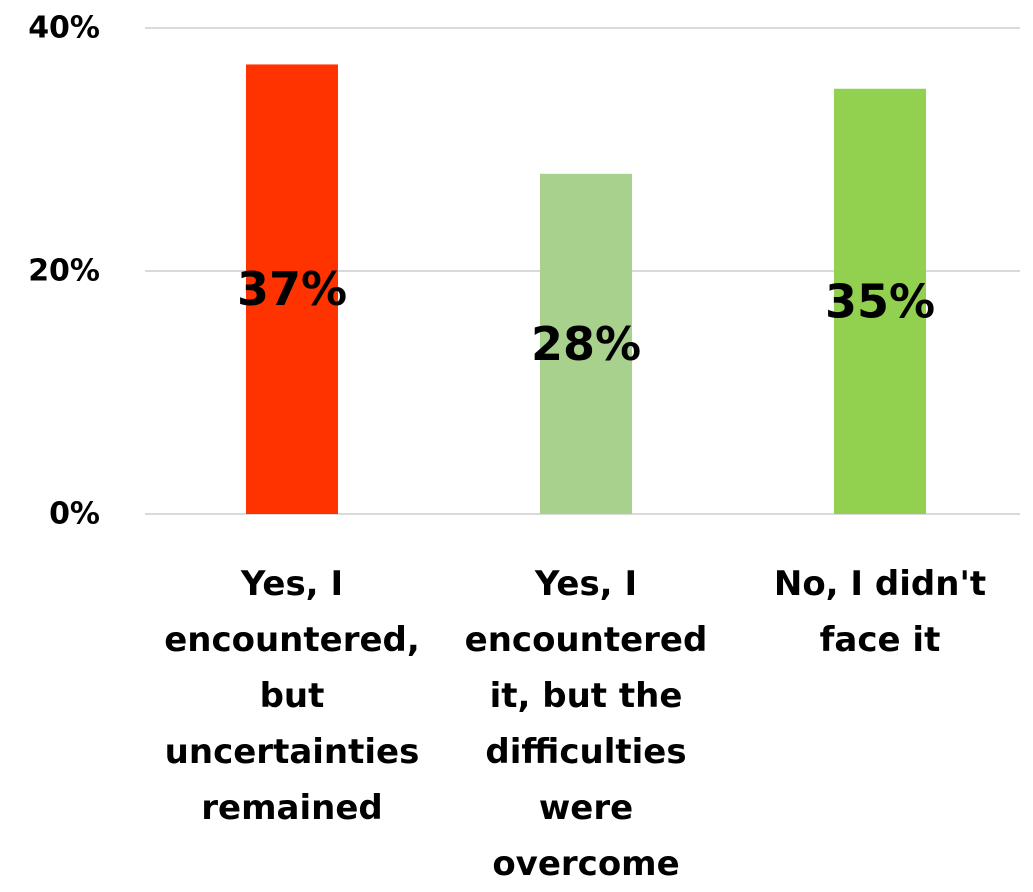  Describe the element at coordinates (586, 864) in the screenshot. I see `x-category-label-line: overcome` at that location.